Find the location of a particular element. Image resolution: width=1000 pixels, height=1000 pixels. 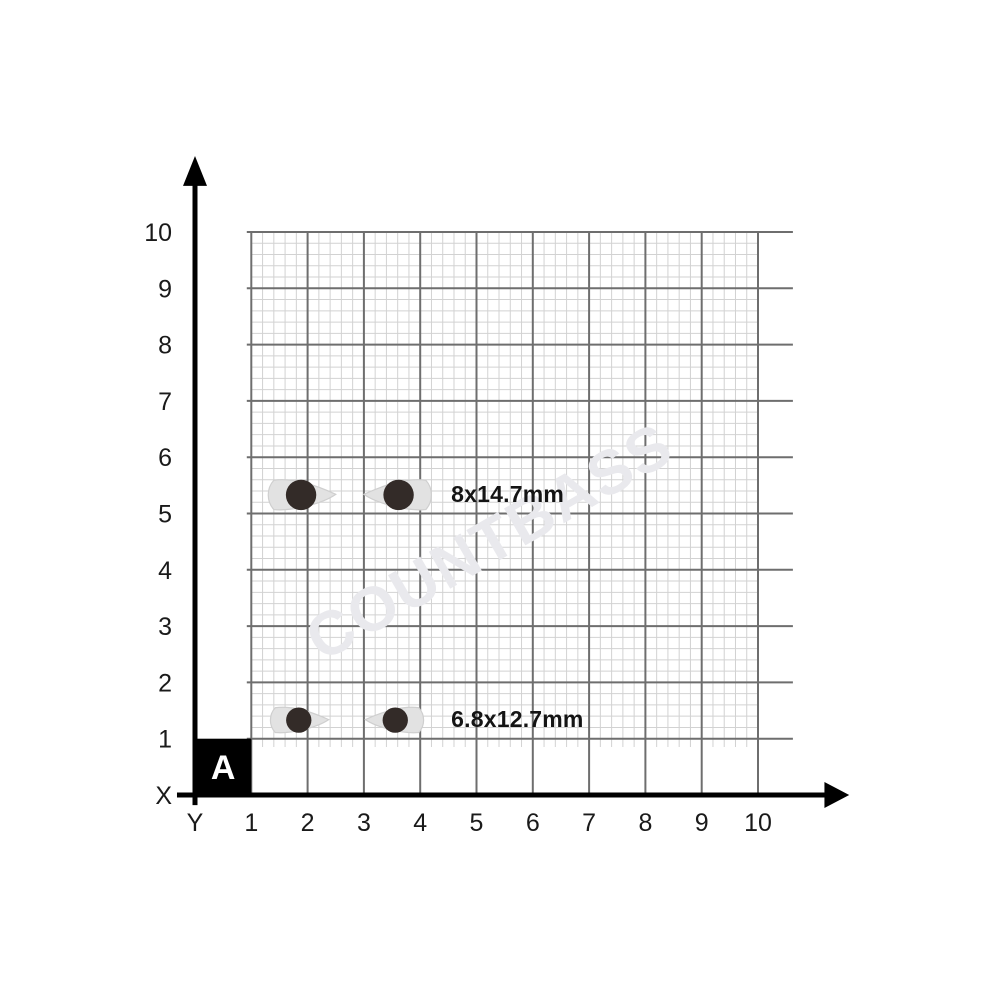

y-axis-tick-labels: X 1 2 3 4 5 6 7 8 9 10 is located at coordinates (158, 514).